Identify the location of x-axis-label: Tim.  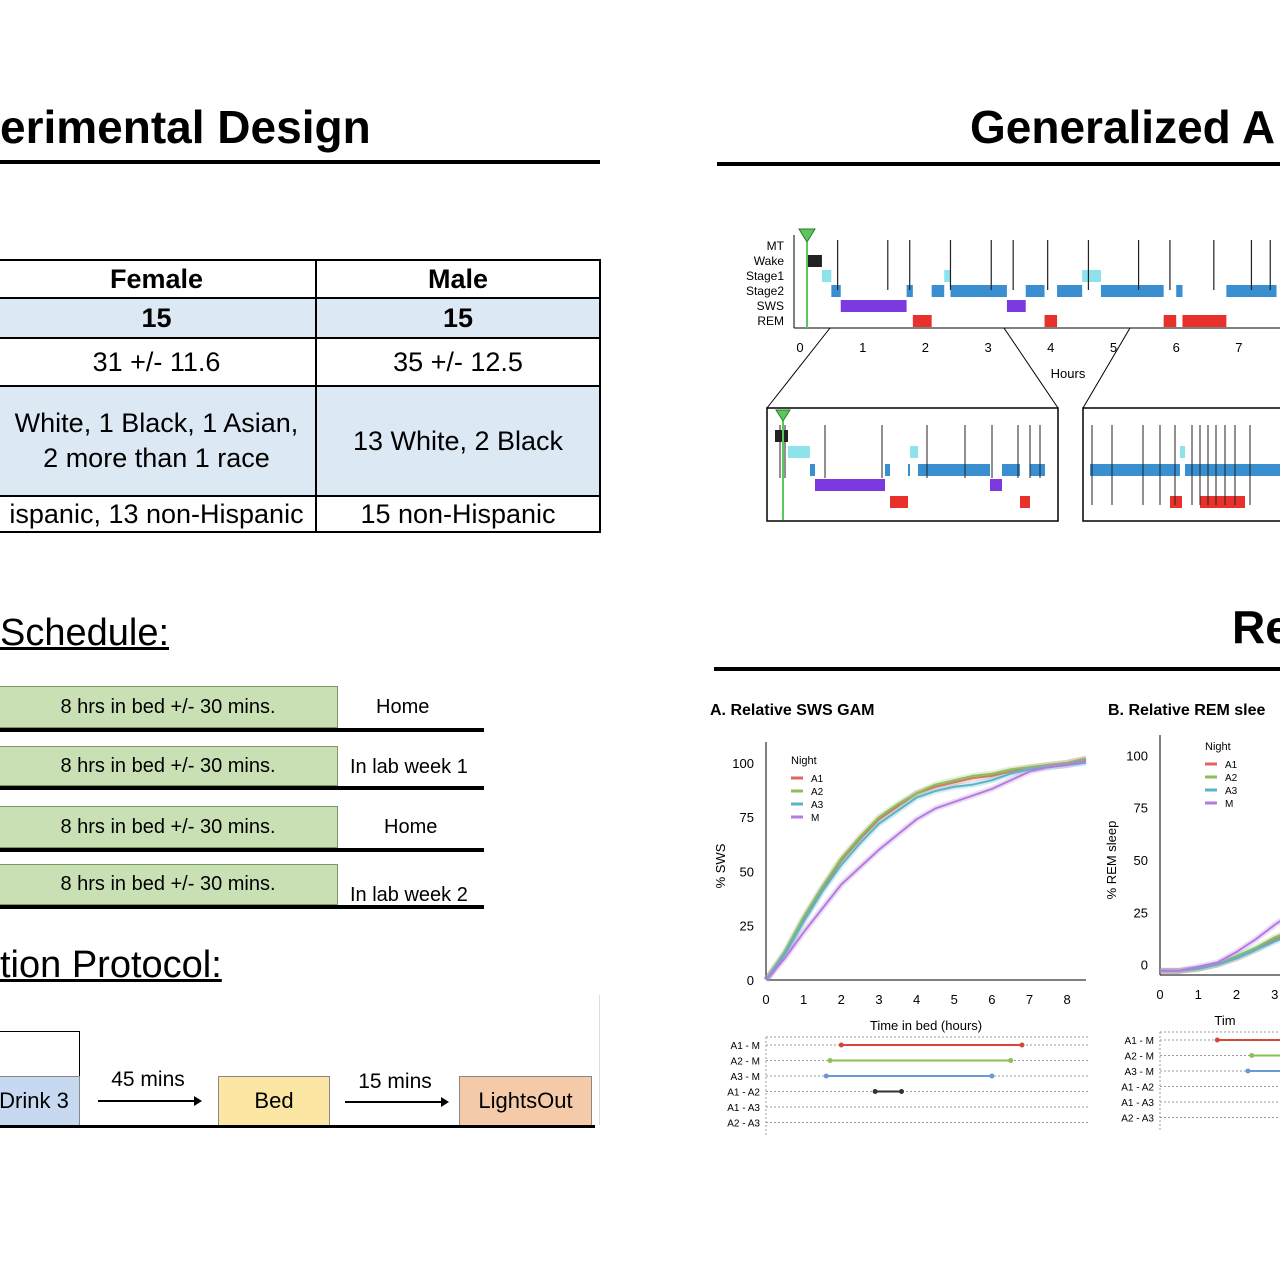
(1224, 1020).